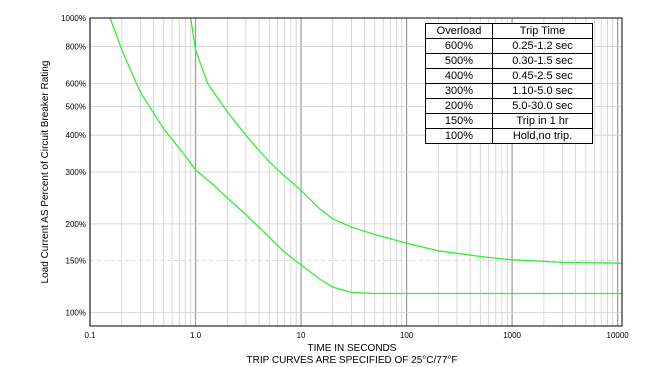 The width and height of the screenshot is (650, 367). What do you see at coordinates (459, 91) in the screenshot?
I see `overload-cell: 300%` at bounding box center [459, 91].